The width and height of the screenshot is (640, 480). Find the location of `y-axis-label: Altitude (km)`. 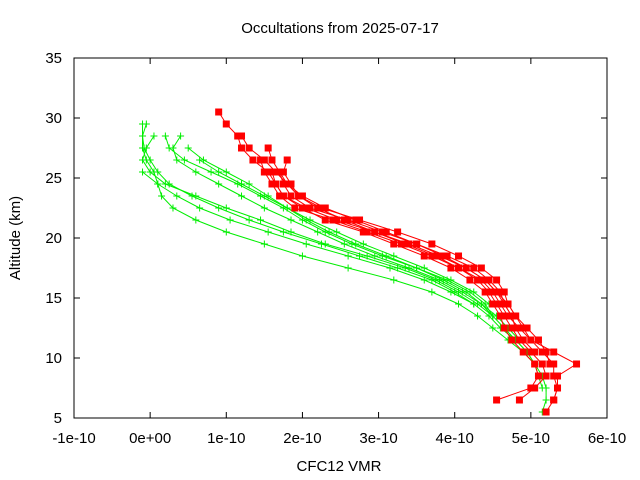

y-axis-label: Altitude (km) is located at coordinates (15, 238).